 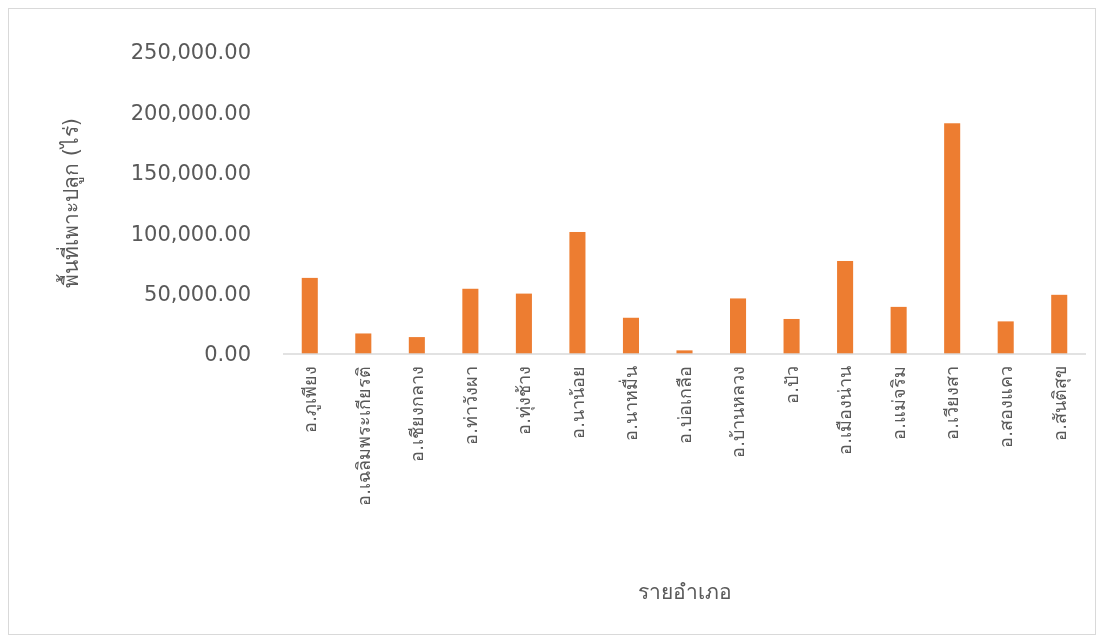 I want to click on y-axis-title: พื้นที่เพาะปลูก (ไร่), so click(x=70, y=203).